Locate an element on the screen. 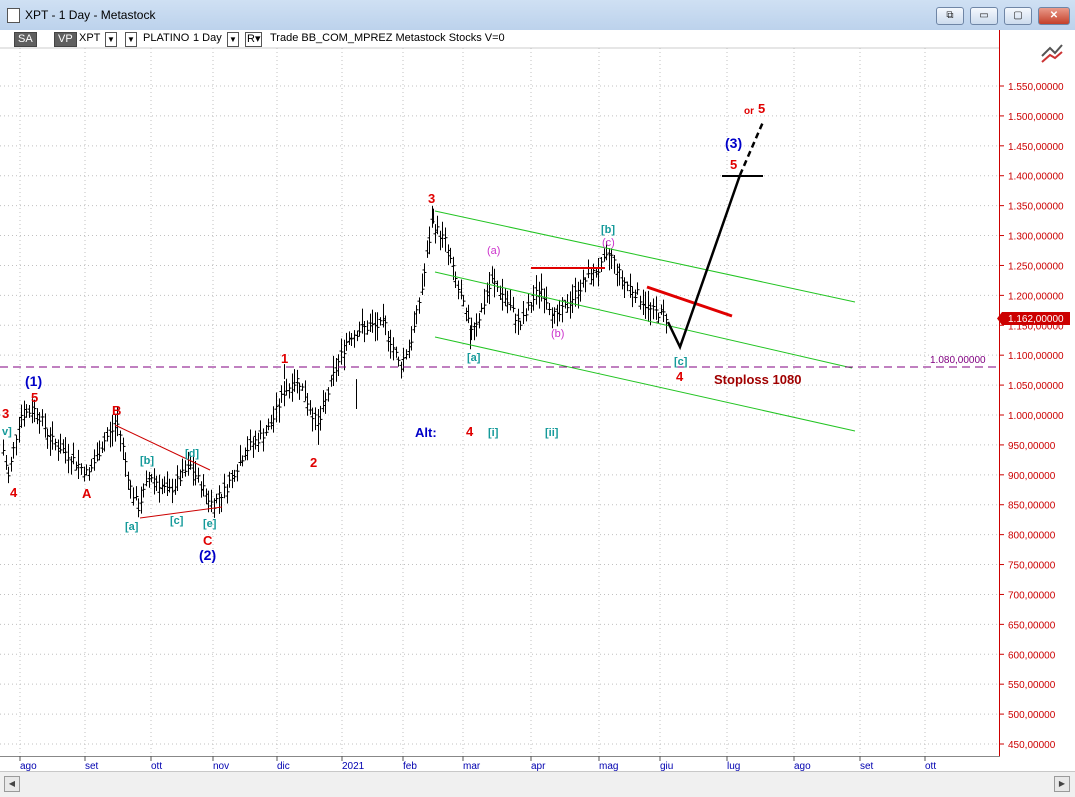  document-icon is located at coordinates (13, 15).